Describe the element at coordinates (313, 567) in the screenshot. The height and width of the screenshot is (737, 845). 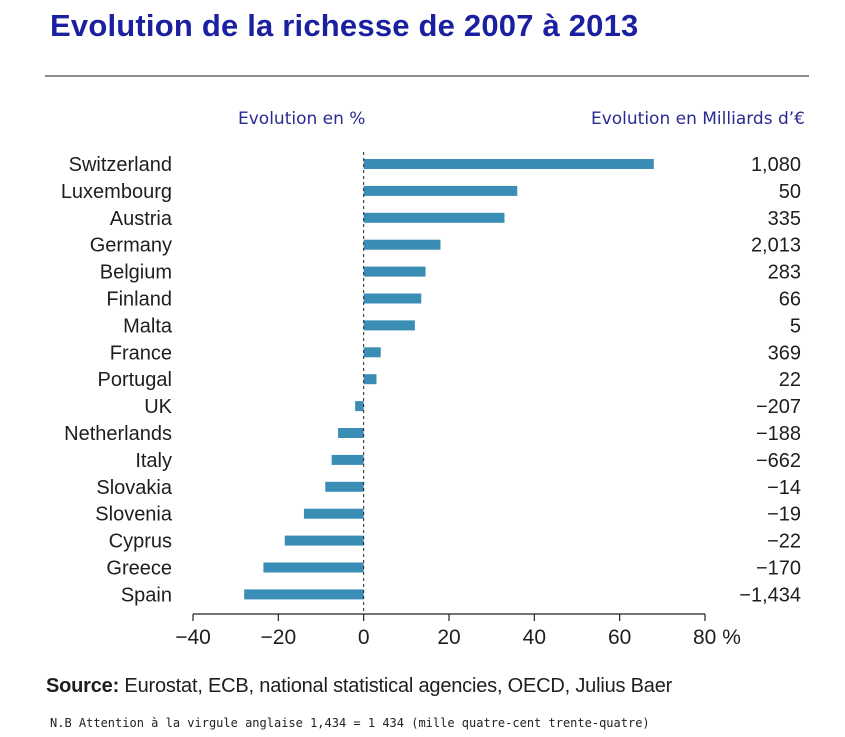
I see `bar-greece` at that location.